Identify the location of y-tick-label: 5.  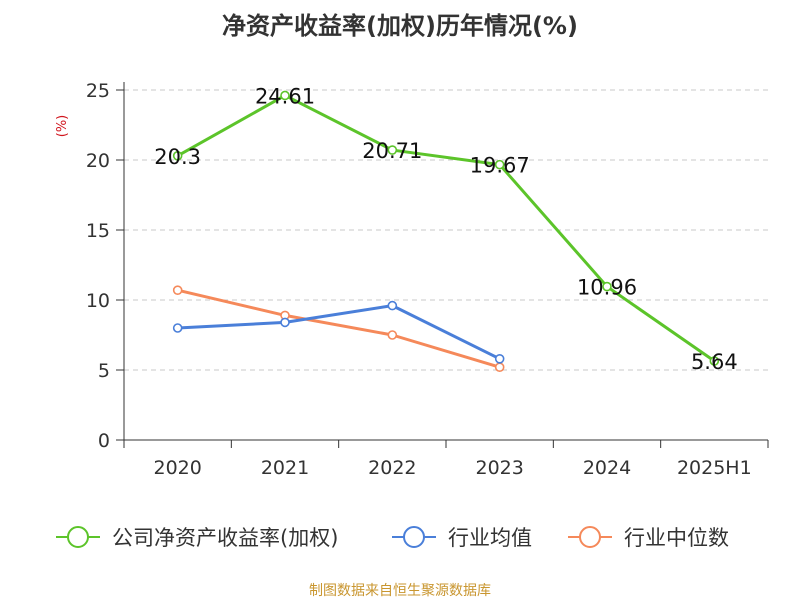
(104, 371).